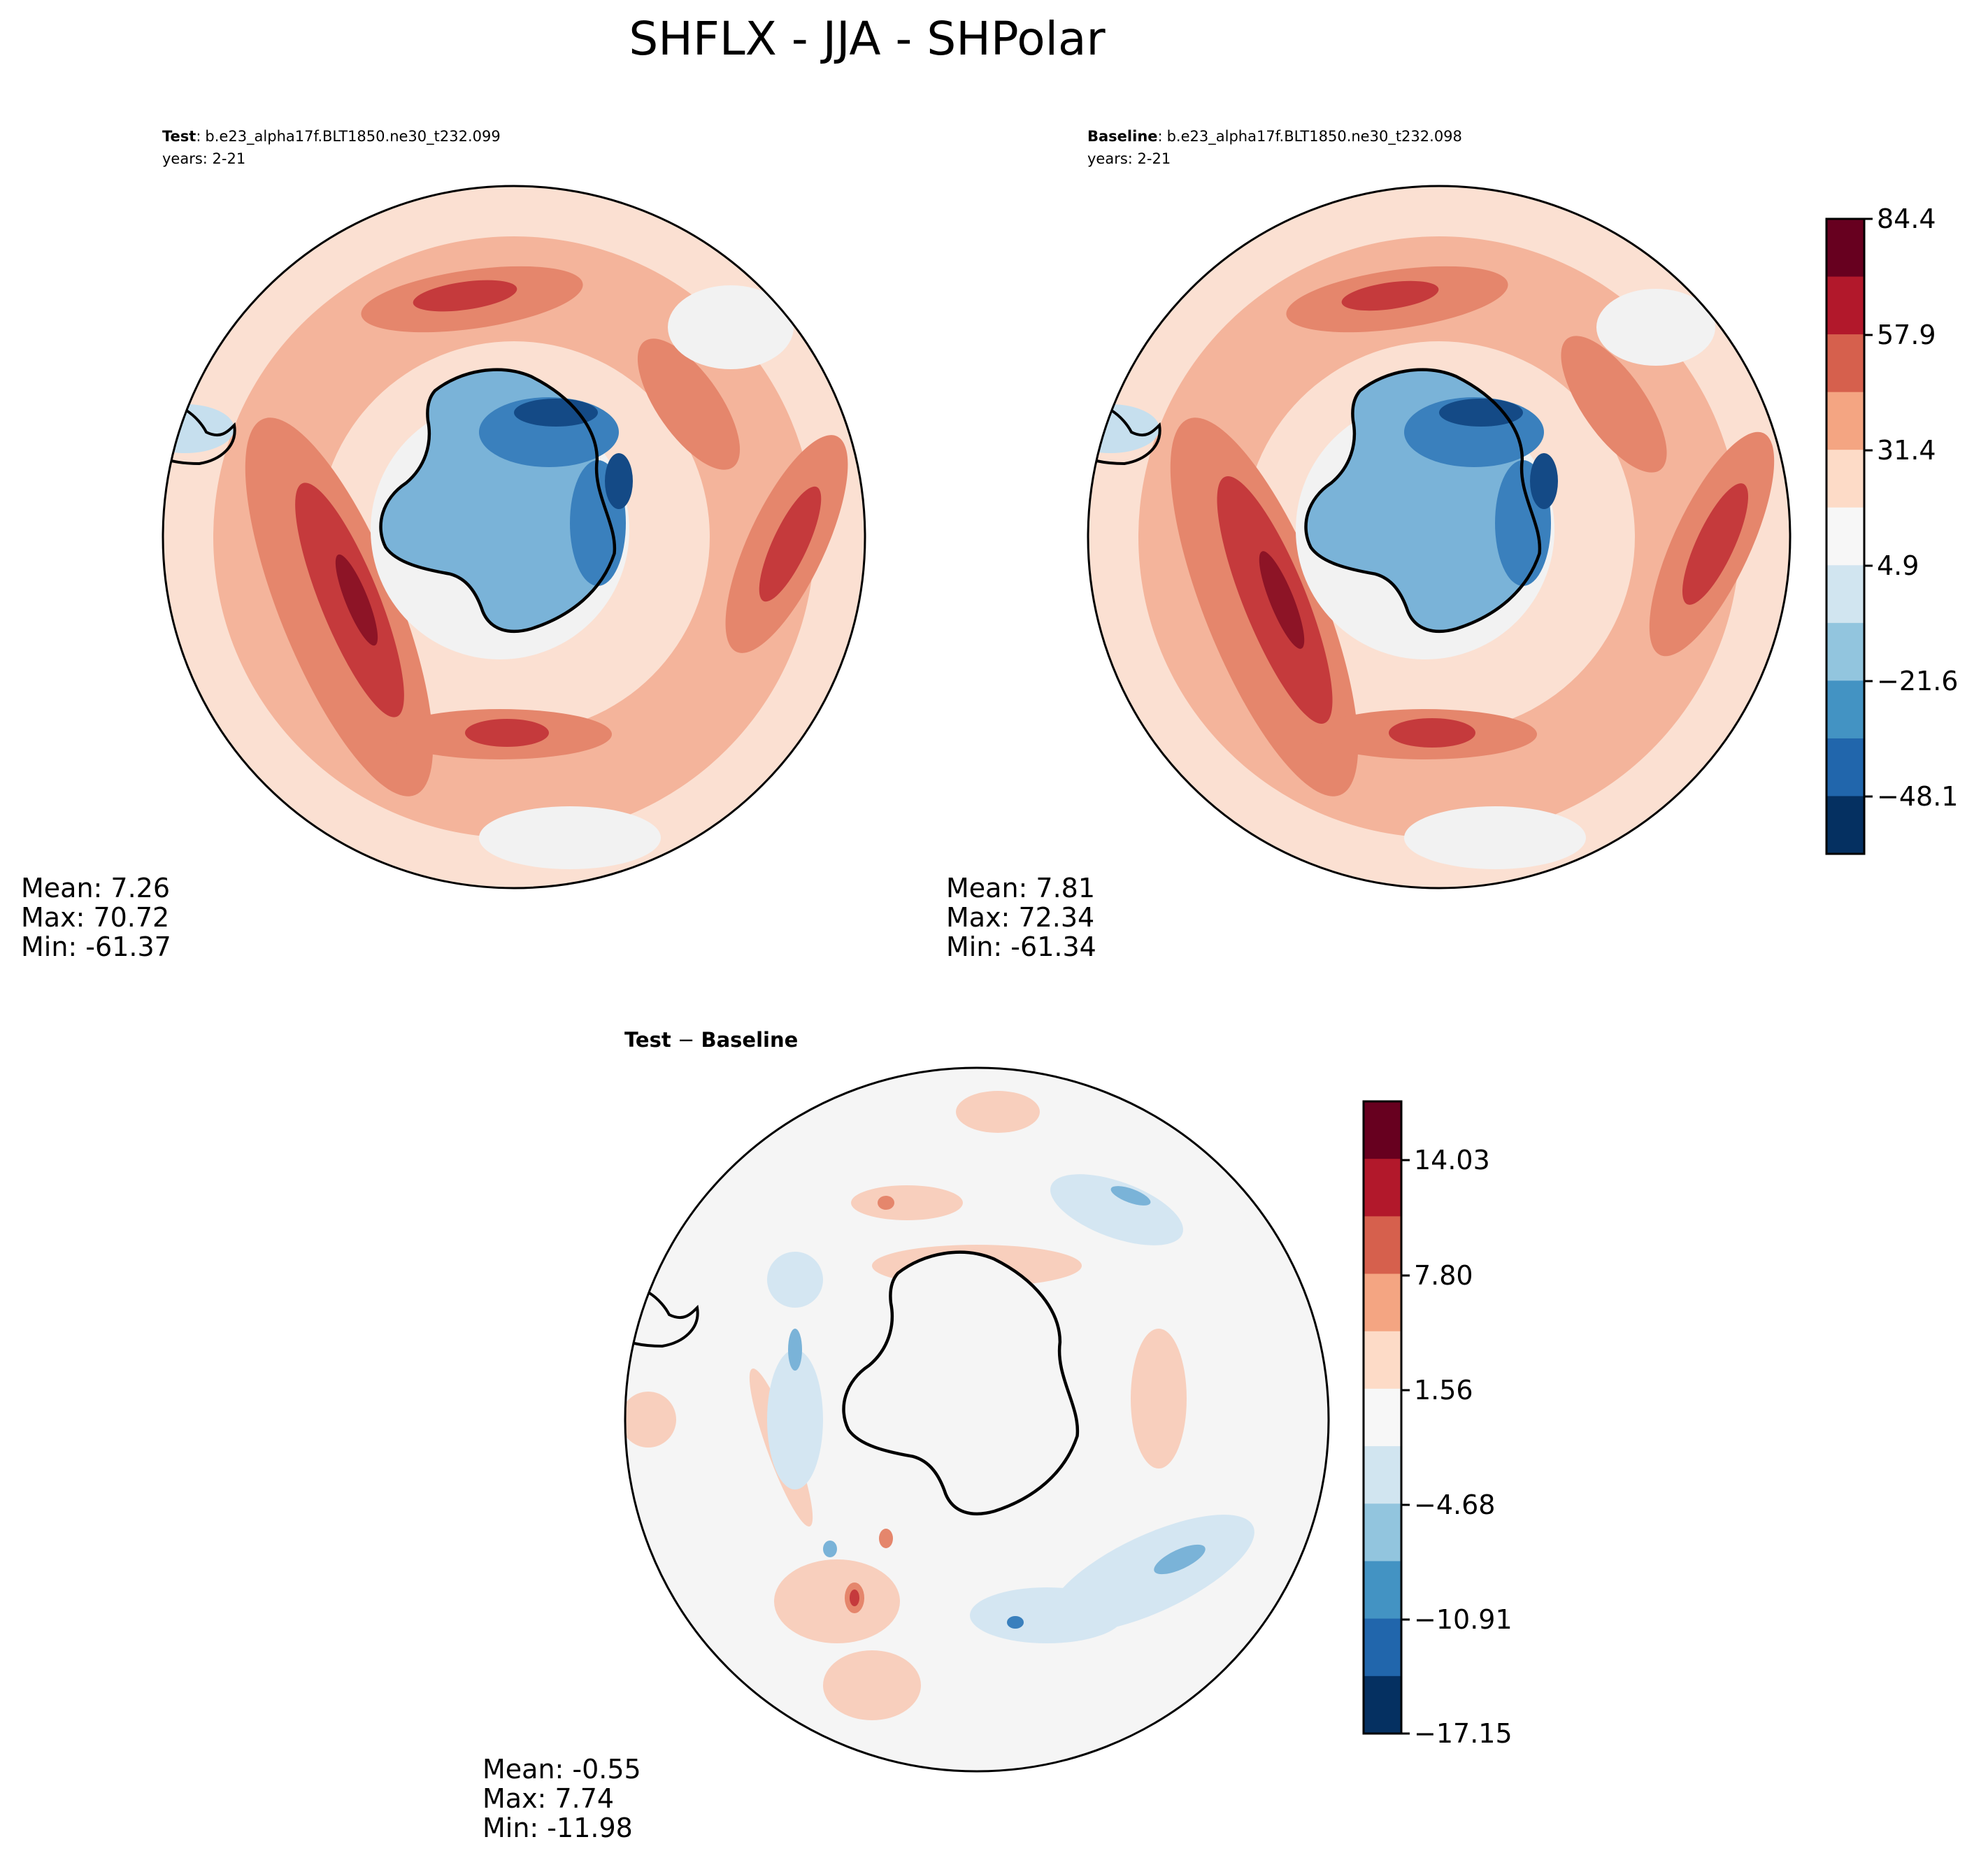  I want to click on stats-test: Mean: 7.26 Max: 70.72 Min: -61.37, so click(96, 917).